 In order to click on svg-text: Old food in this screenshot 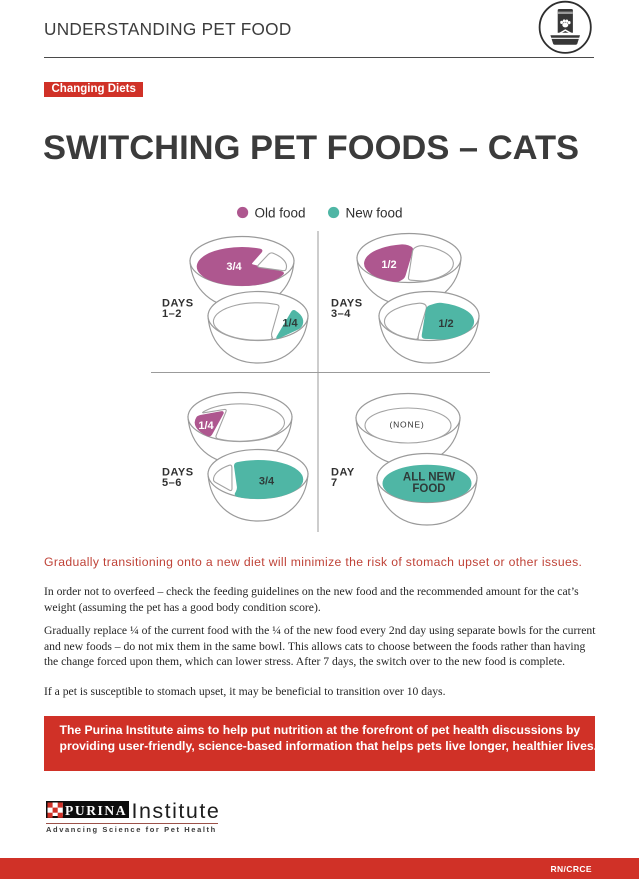, I will do `click(280, 213)`.